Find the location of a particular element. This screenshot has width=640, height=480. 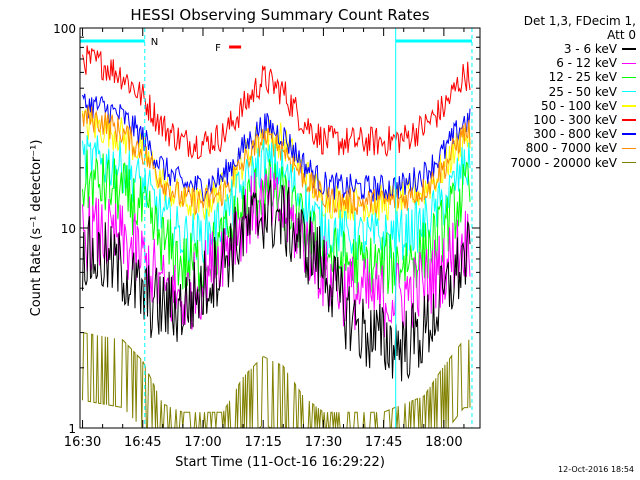

x-tick-label: 18:00 is located at coordinates (443, 442).